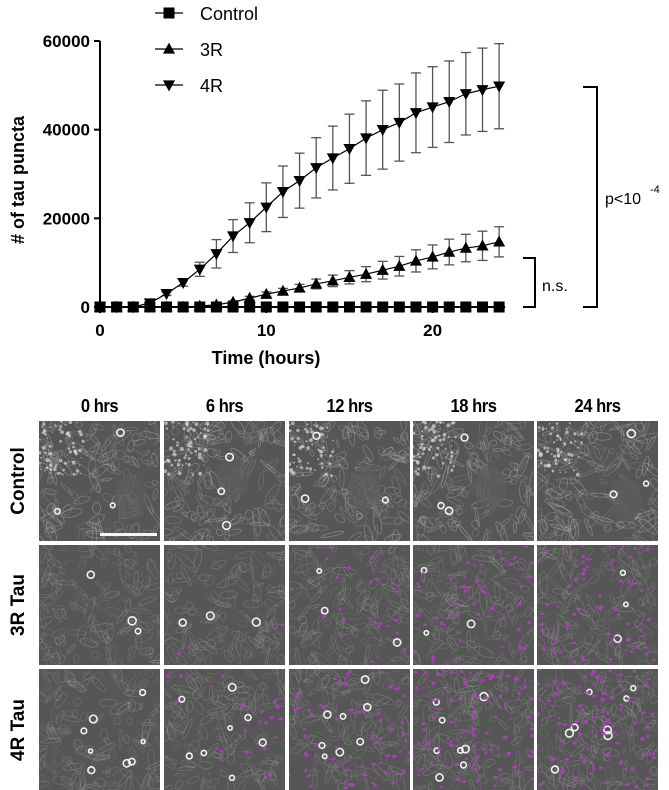 The height and width of the screenshot is (790, 669). What do you see at coordinates (623, 199) in the screenshot?
I see `p-value-label: p<10` at bounding box center [623, 199].